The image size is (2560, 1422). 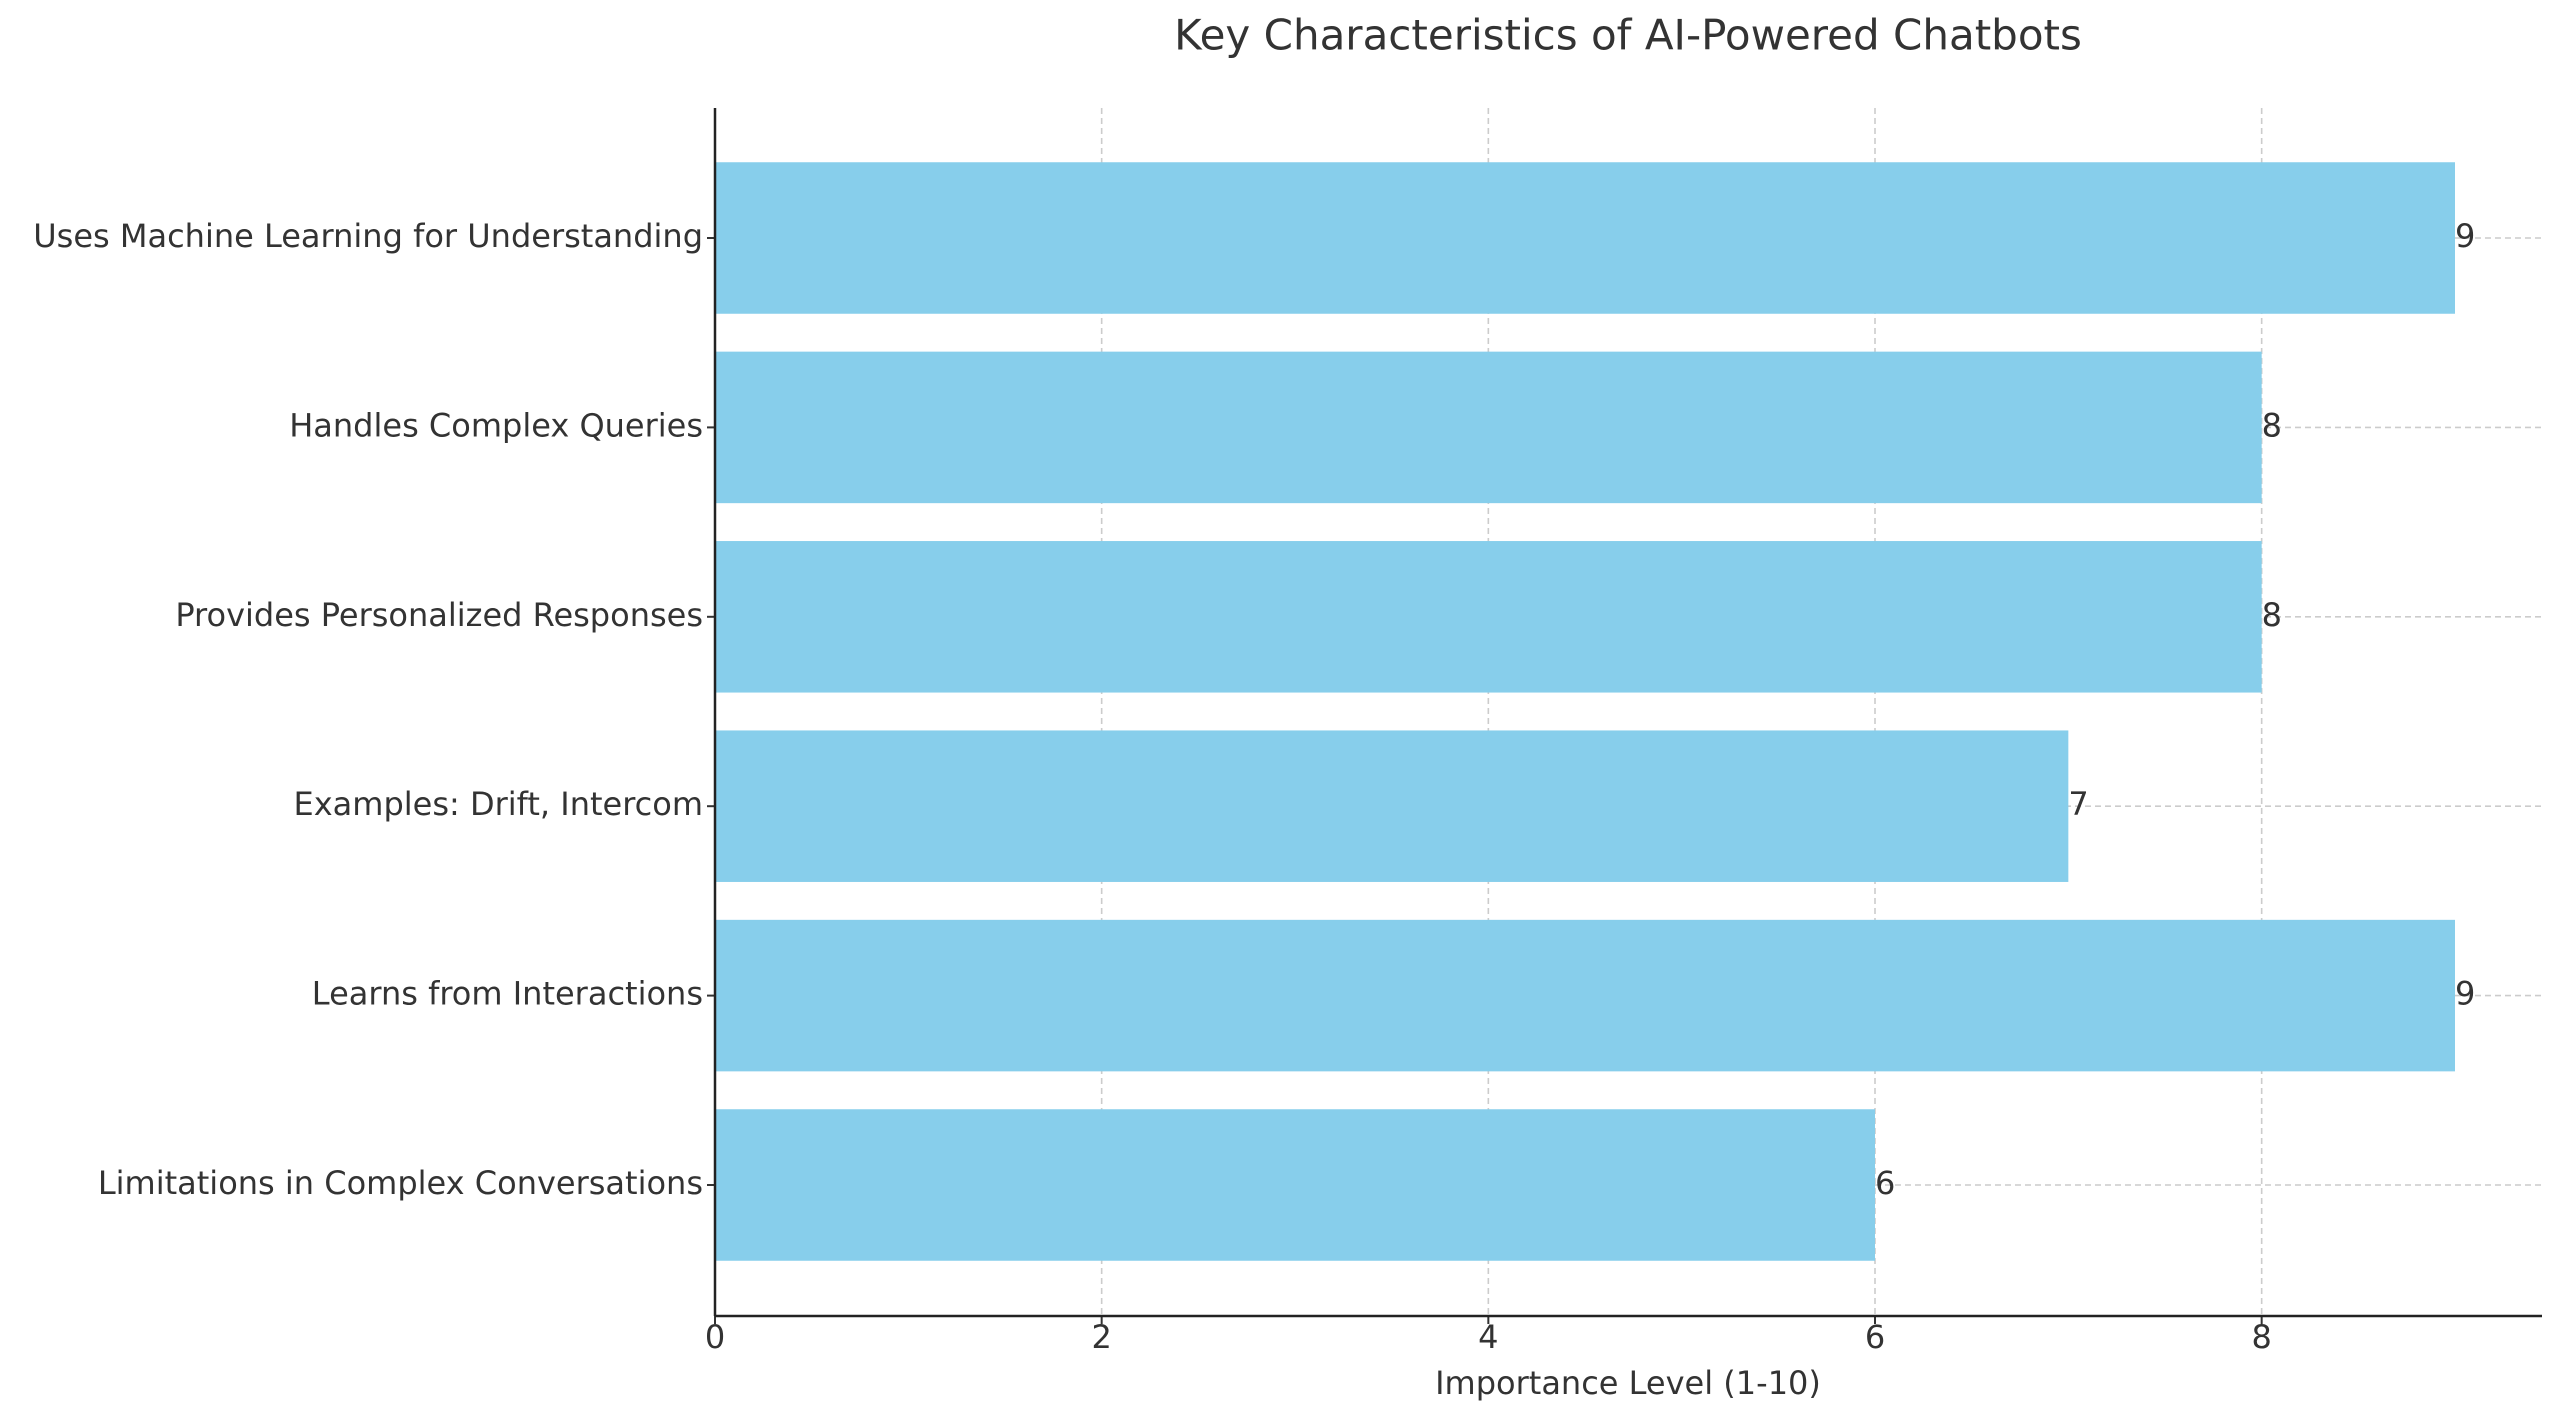 What do you see at coordinates (1101, 1337) in the screenshot?
I see `x-tick-label: 2` at bounding box center [1101, 1337].